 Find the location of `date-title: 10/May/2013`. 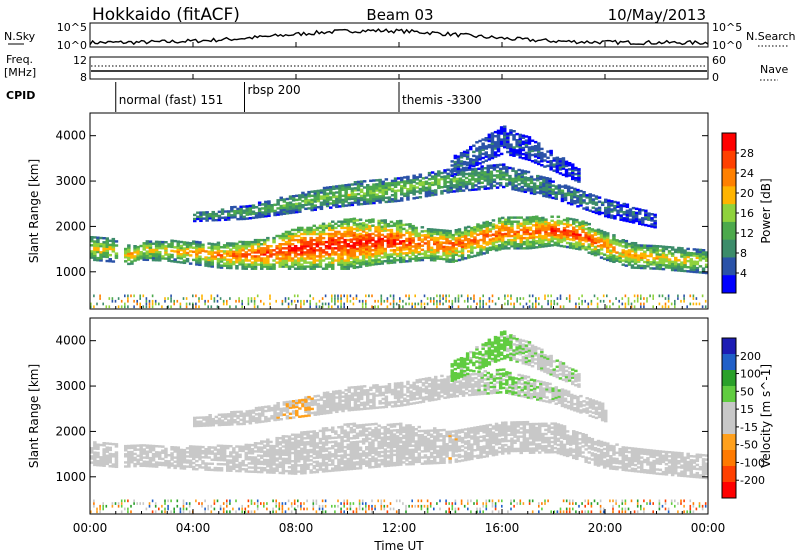

date-title: 10/May/2013 is located at coordinates (657, 15).